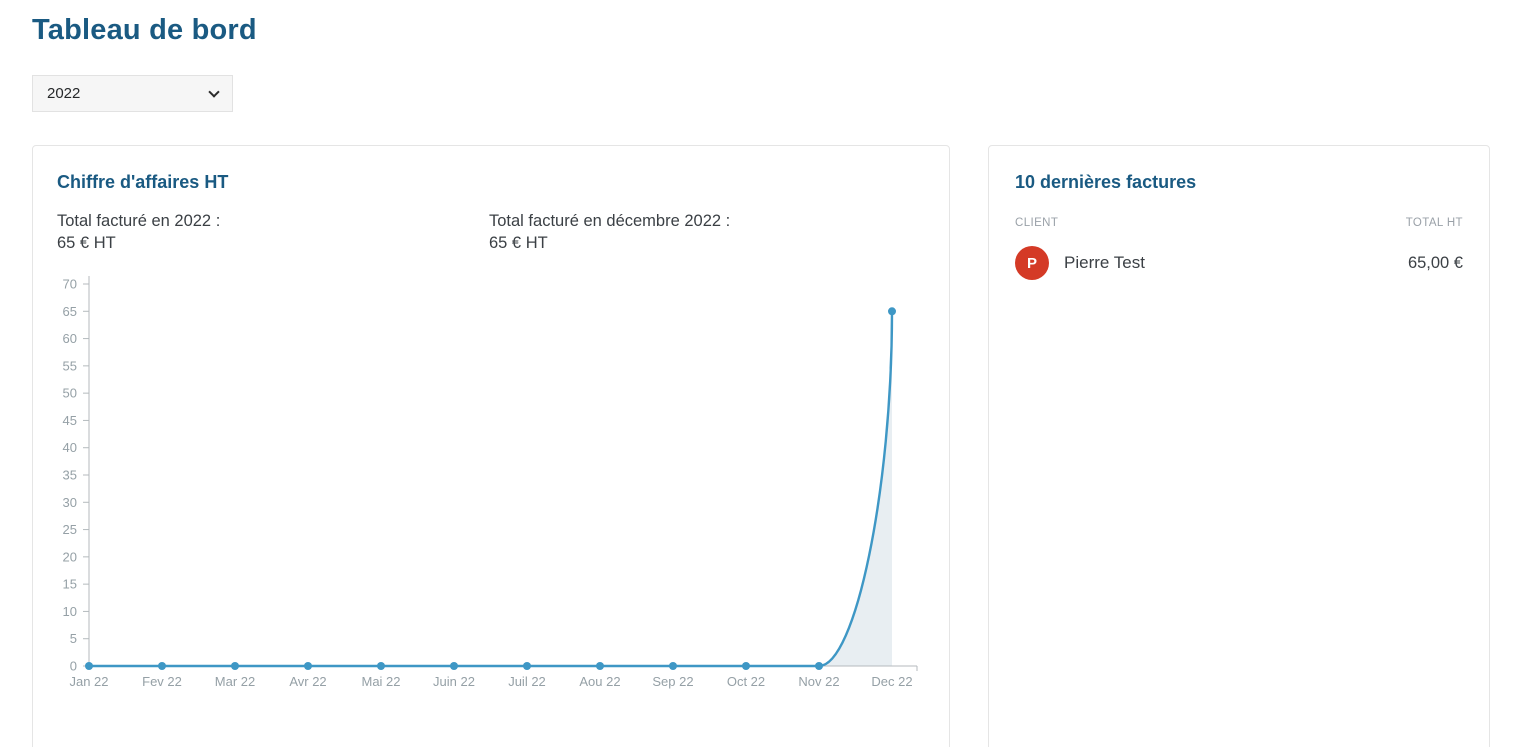  What do you see at coordinates (70, 502) in the screenshot?
I see `svg-text: 30` at bounding box center [70, 502].